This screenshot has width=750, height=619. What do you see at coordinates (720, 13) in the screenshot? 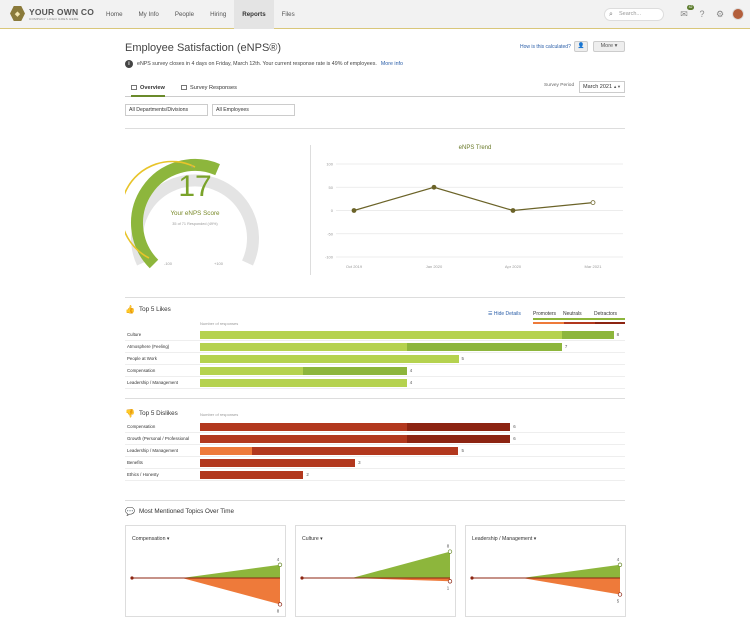
I see `gear-icon: ⚙` at bounding box center [720, 13].